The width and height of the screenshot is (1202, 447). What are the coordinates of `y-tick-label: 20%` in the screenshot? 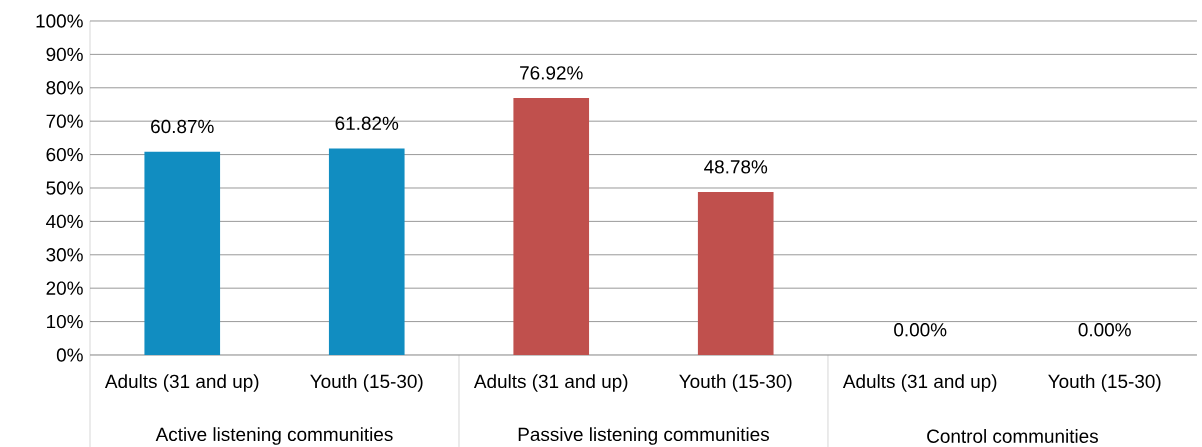 It's located at (64, 288).